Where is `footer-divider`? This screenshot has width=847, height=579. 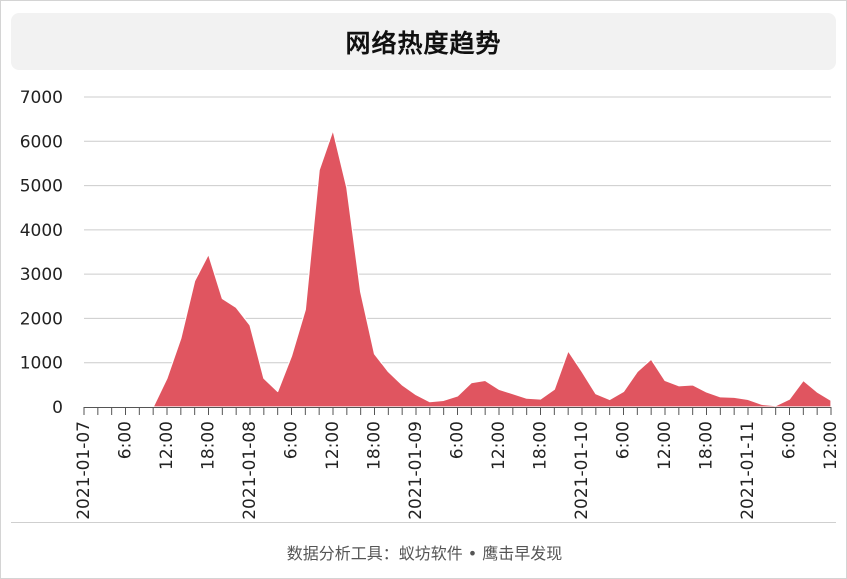
footer-divider is located at coordinates (423, 522).